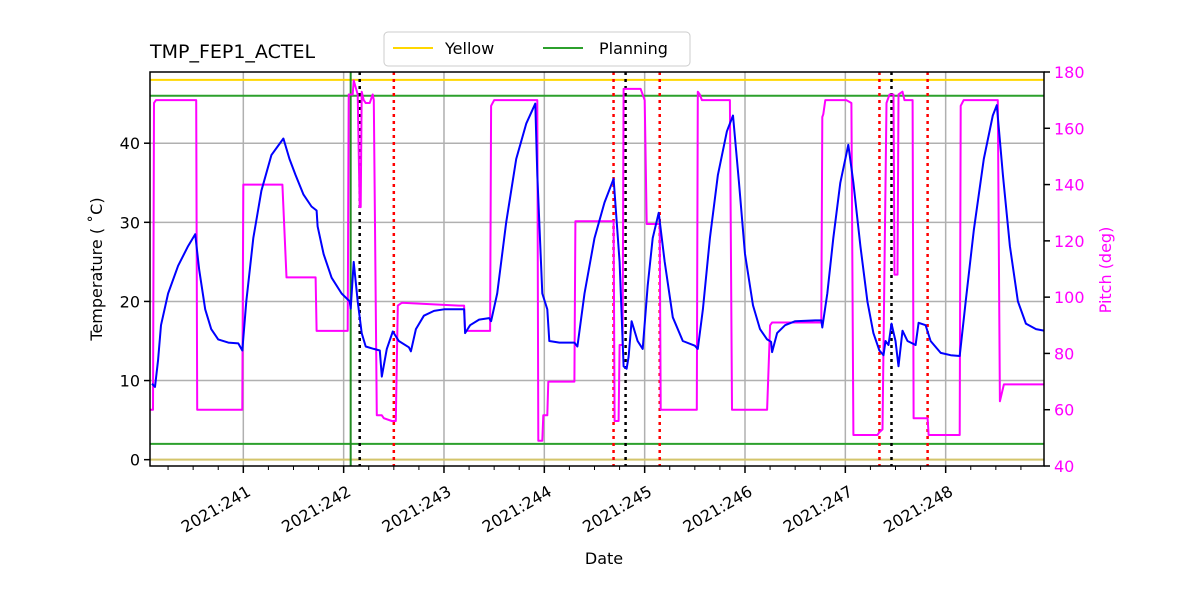  What do you see at coordinates (96, 269) in the screenshot?
I see `y-axis-label-left: Temperature ( ˚C)` at bounding box center [96, 269].